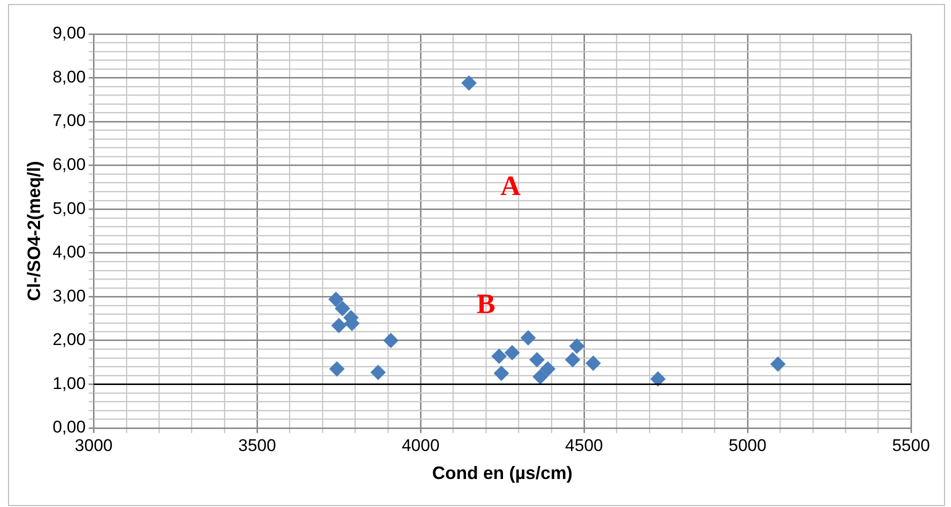 The width and height of the screenshot is (951, 507). Describe the element at coordinates (69, 383) in the screenshot. I see `y-tick-label: 1,00` at that location.